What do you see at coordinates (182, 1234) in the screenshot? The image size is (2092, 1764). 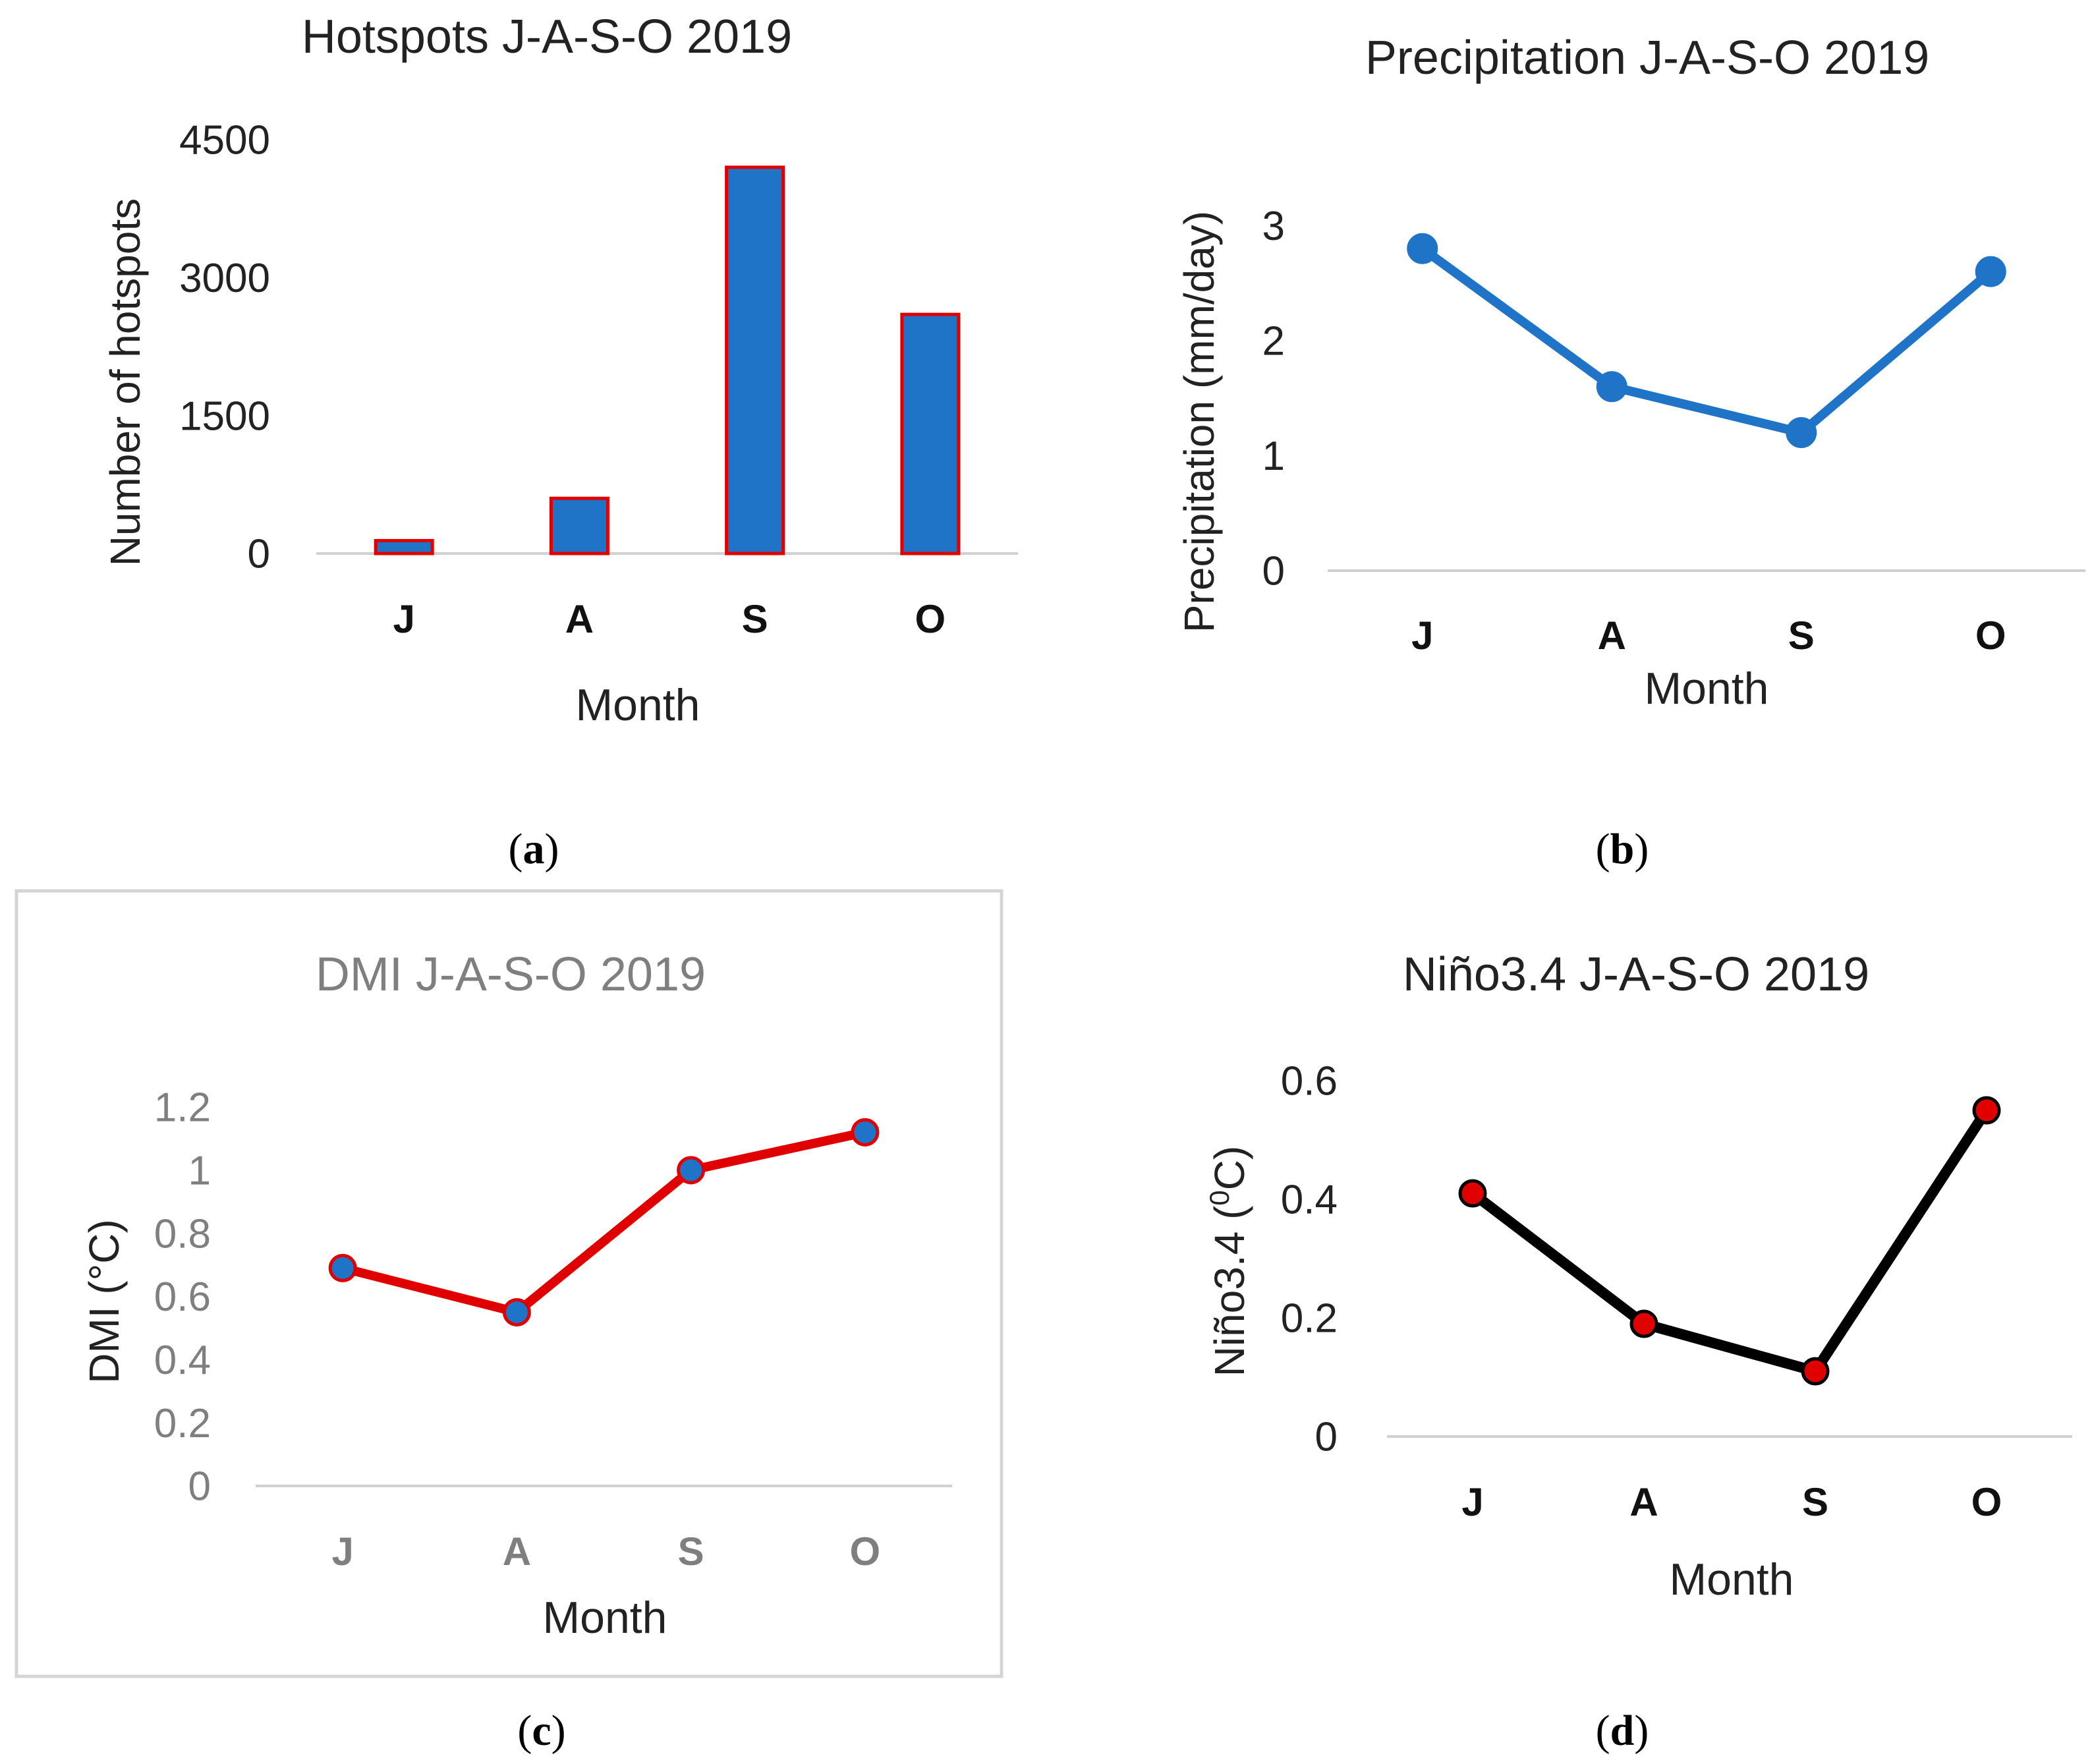 I see `y-tick-label: 0.8` at bounding box center [182, 1234].